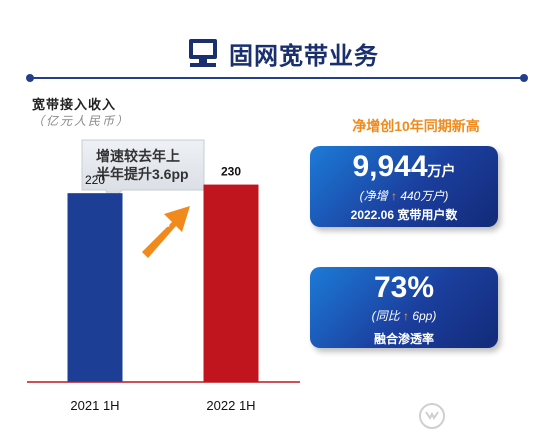 The width and height of the screenshot is (550, 441). What do you see at coordinates (277, 78) in the screenshot?
I see `title-divider` at bounding box center [277, 78].